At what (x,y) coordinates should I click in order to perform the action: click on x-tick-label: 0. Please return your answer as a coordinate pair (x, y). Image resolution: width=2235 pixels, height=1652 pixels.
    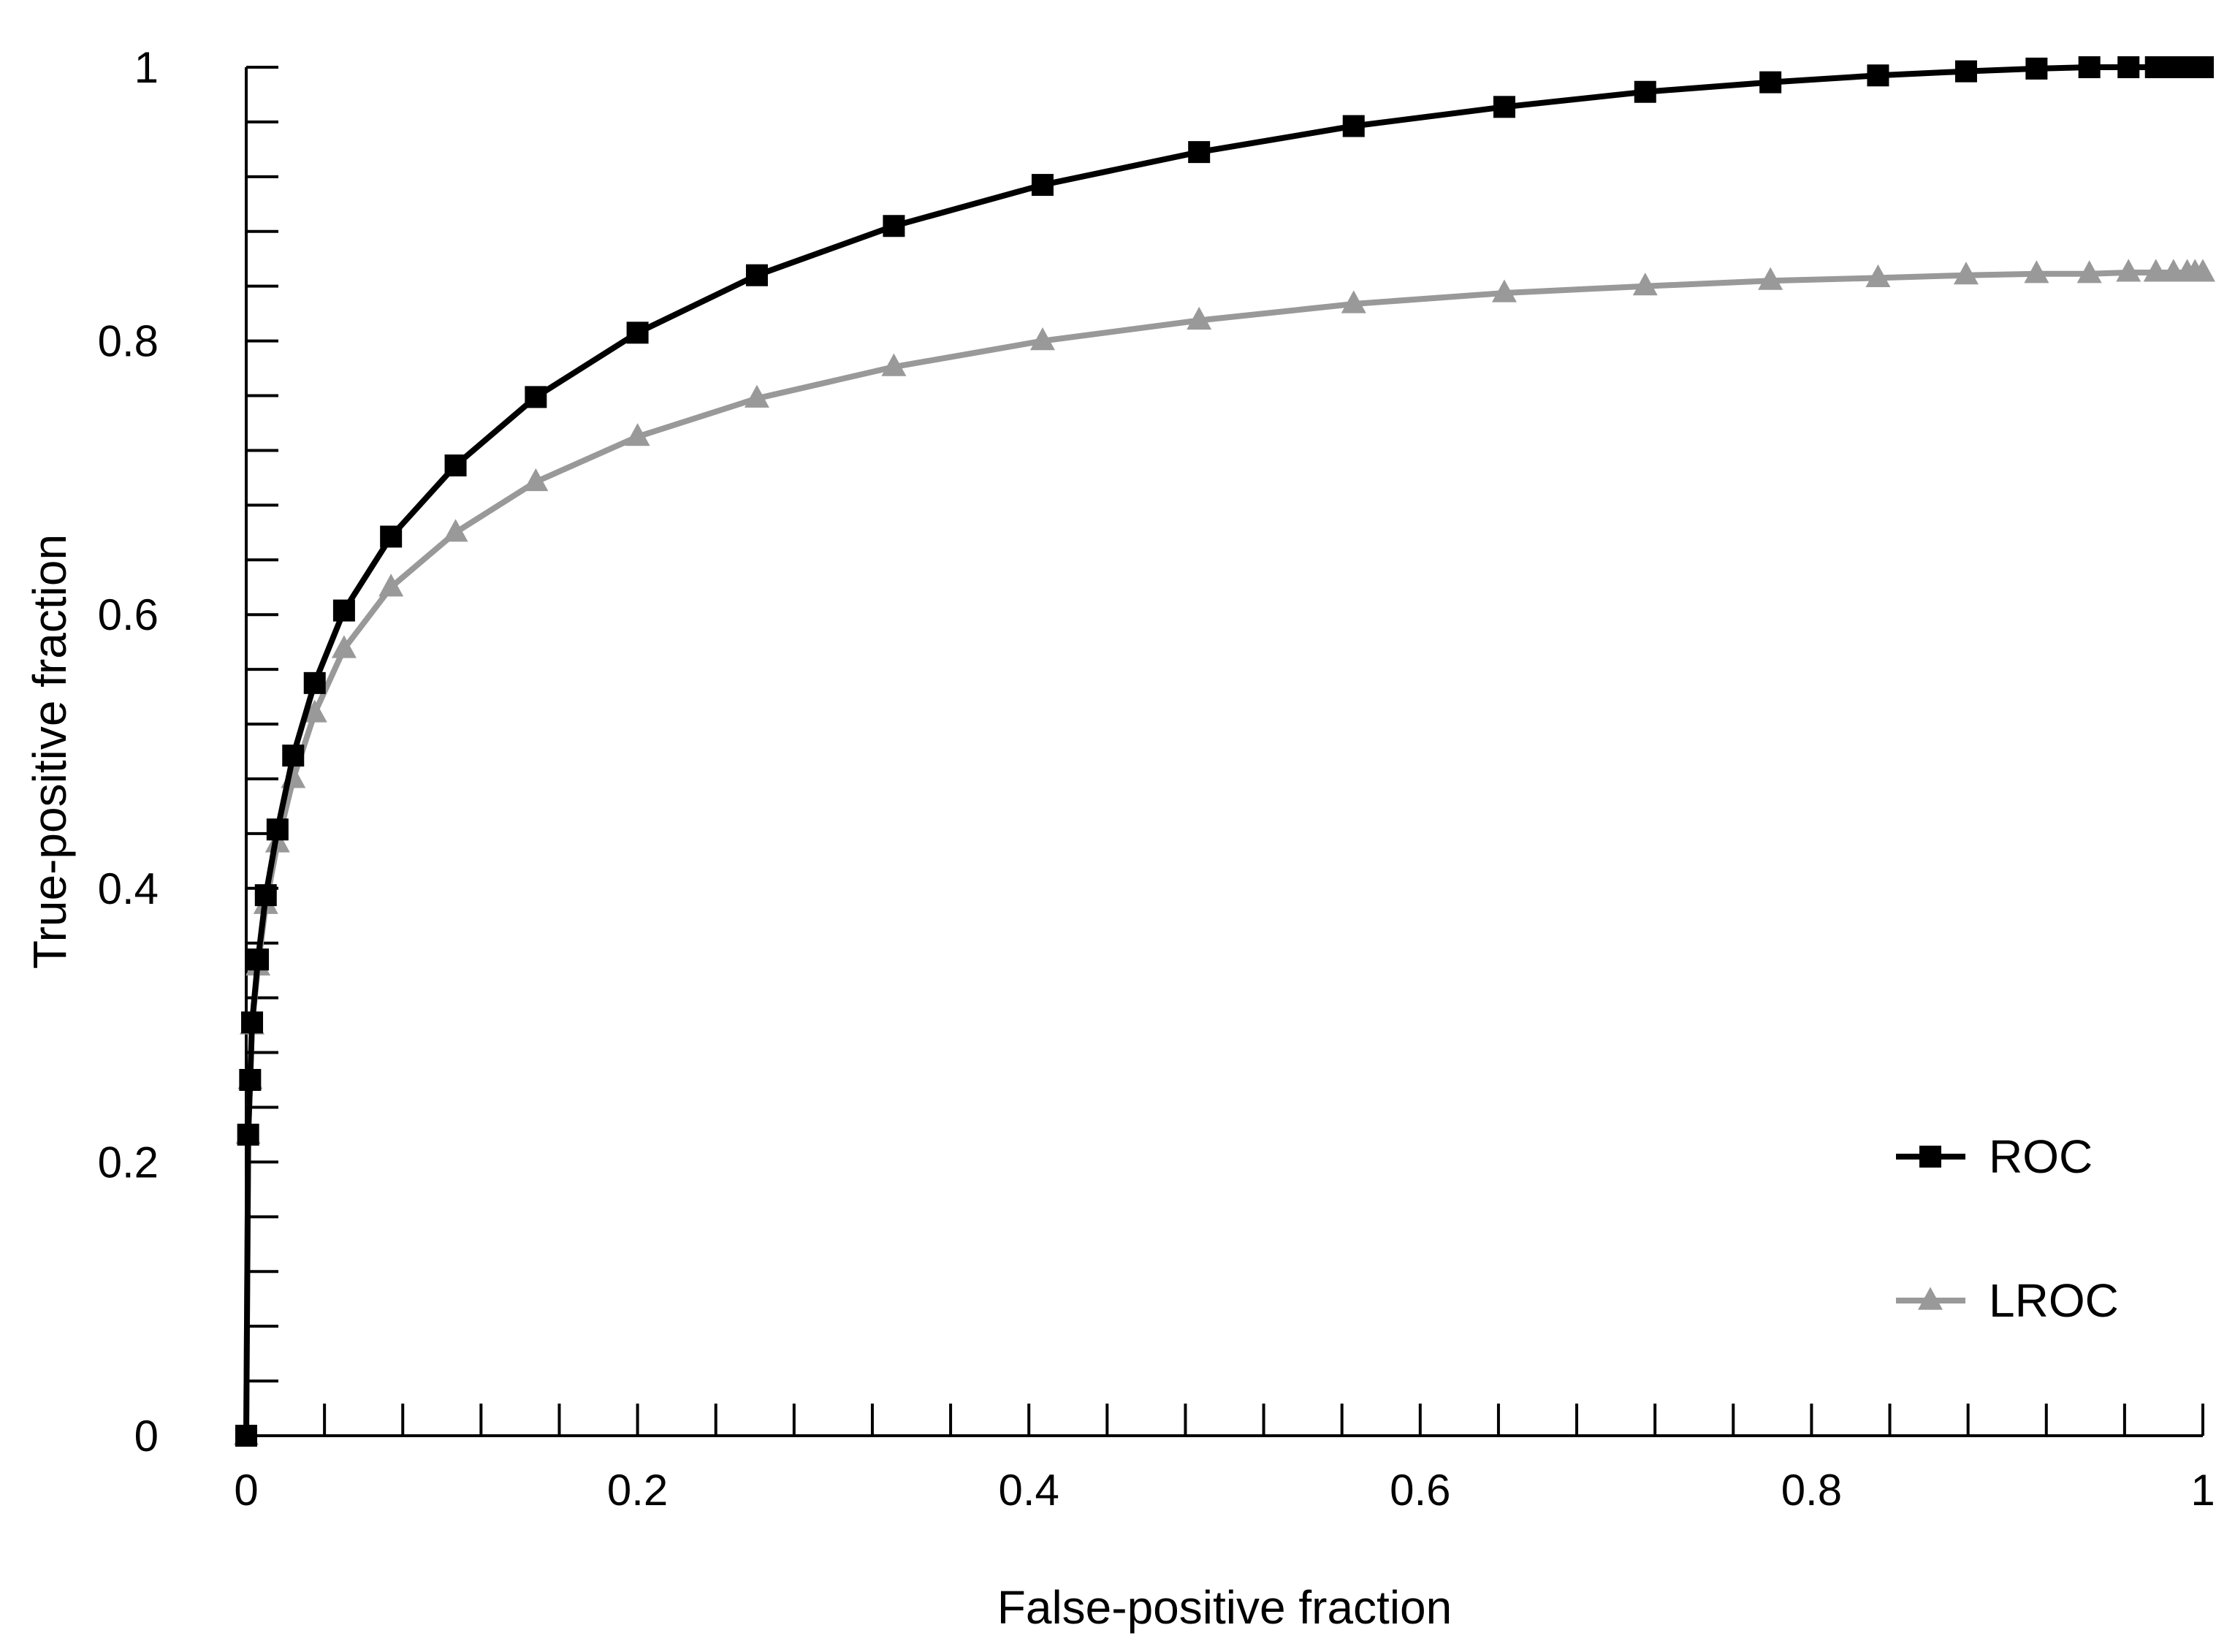
    Looking at the image, I should click on (246, 1490).